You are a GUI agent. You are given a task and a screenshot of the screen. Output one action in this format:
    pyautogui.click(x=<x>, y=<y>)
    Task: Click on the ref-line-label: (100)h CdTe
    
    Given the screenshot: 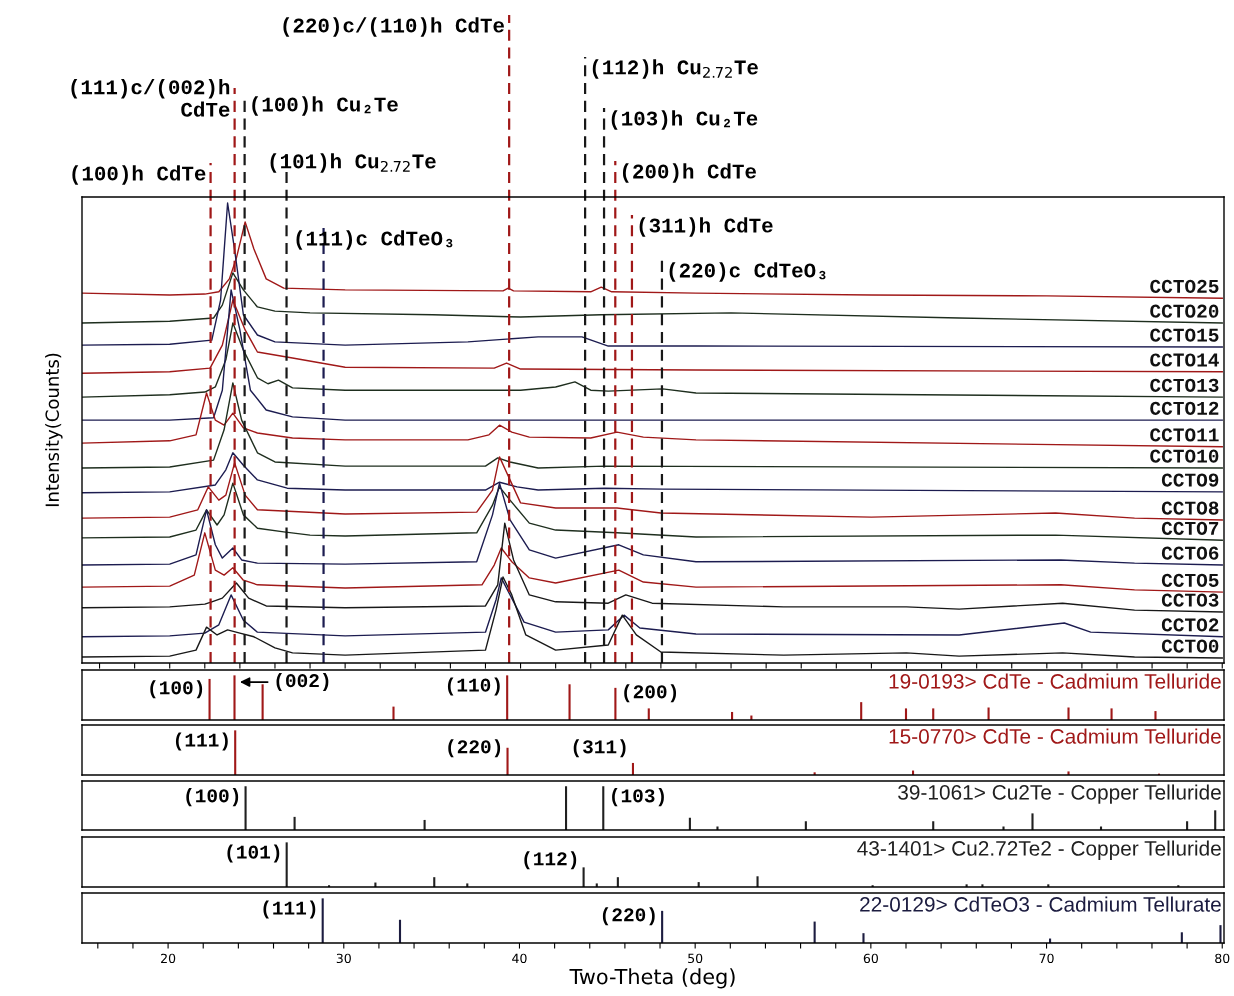 What is the action you would take?
    pyautogui.click(x=139, y=175)
    